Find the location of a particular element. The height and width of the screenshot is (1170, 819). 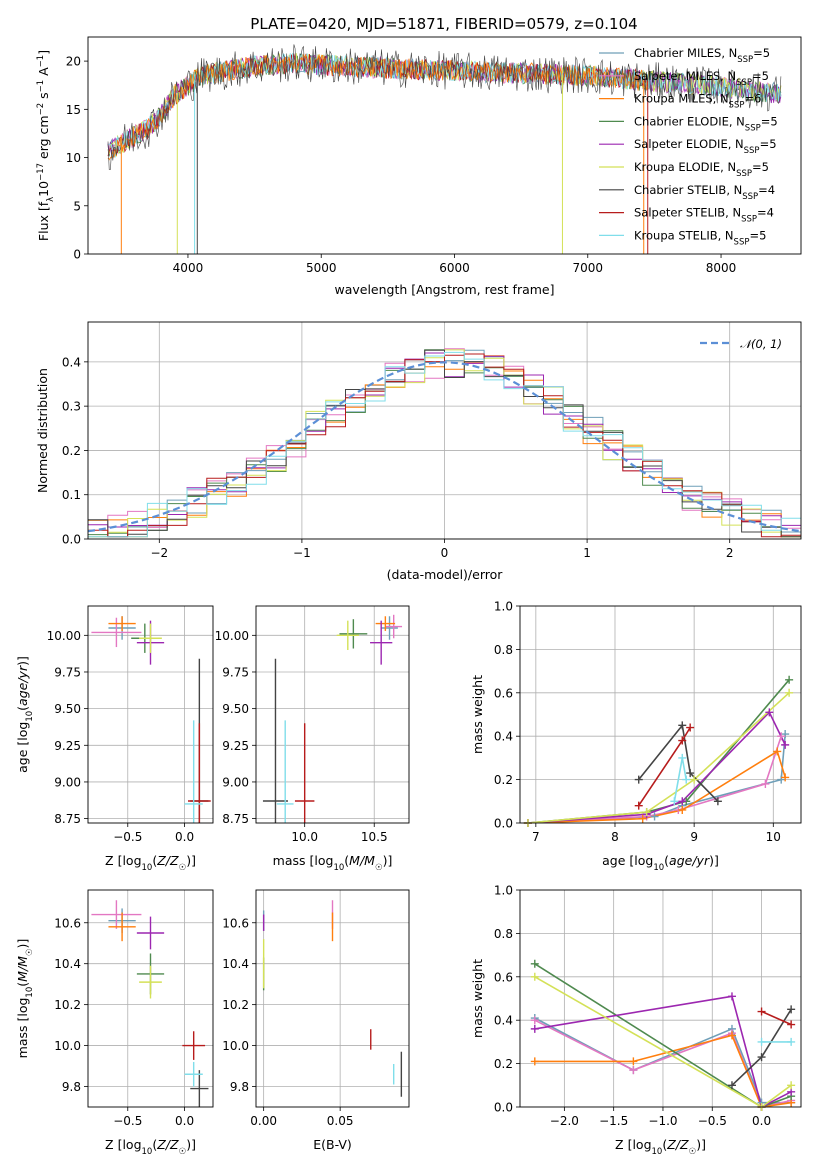

label-part: Chabrier ELODIE, N is located at coordinates (689, 121).